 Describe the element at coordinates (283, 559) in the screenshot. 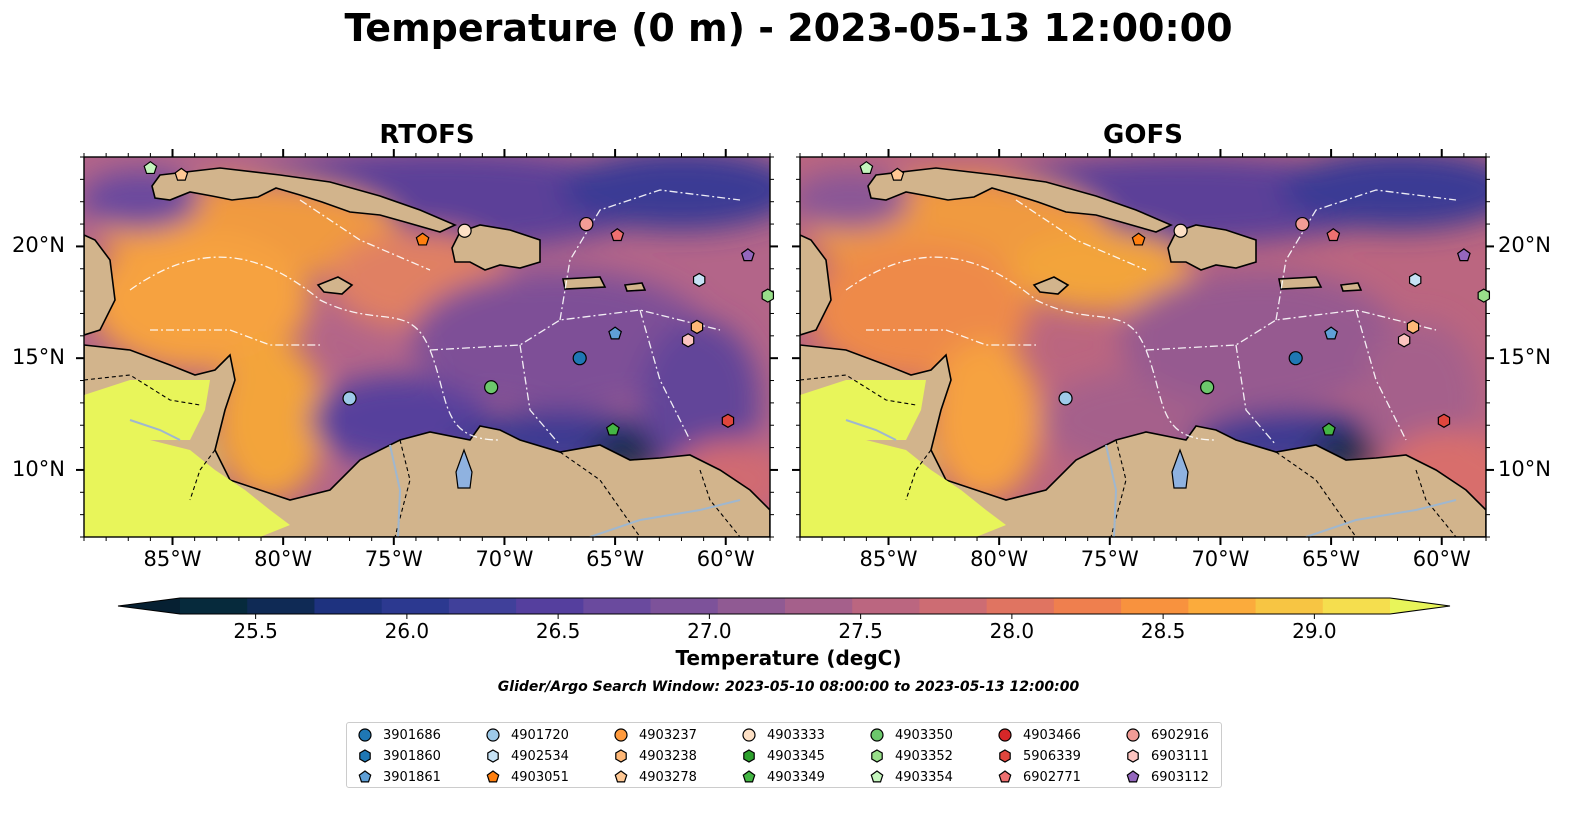

I see `rtofs-lon-tick-label: 80°W` at that location.